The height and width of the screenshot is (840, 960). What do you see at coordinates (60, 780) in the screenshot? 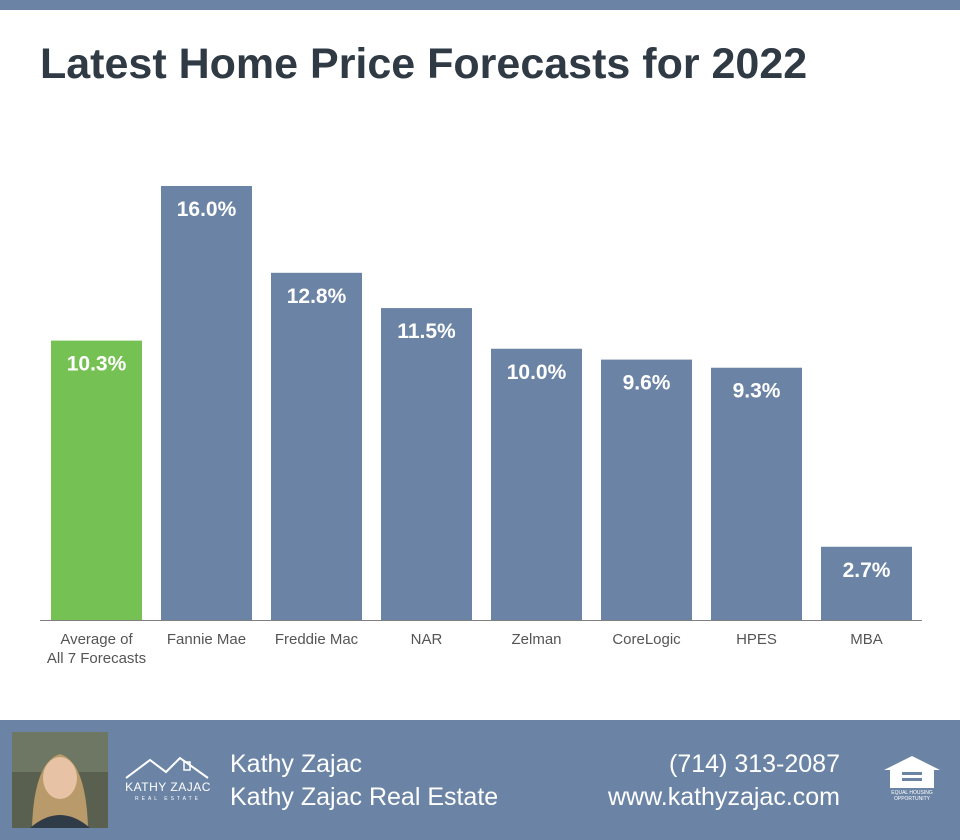
I see `agent-photo` at bounding box center [60, 780].